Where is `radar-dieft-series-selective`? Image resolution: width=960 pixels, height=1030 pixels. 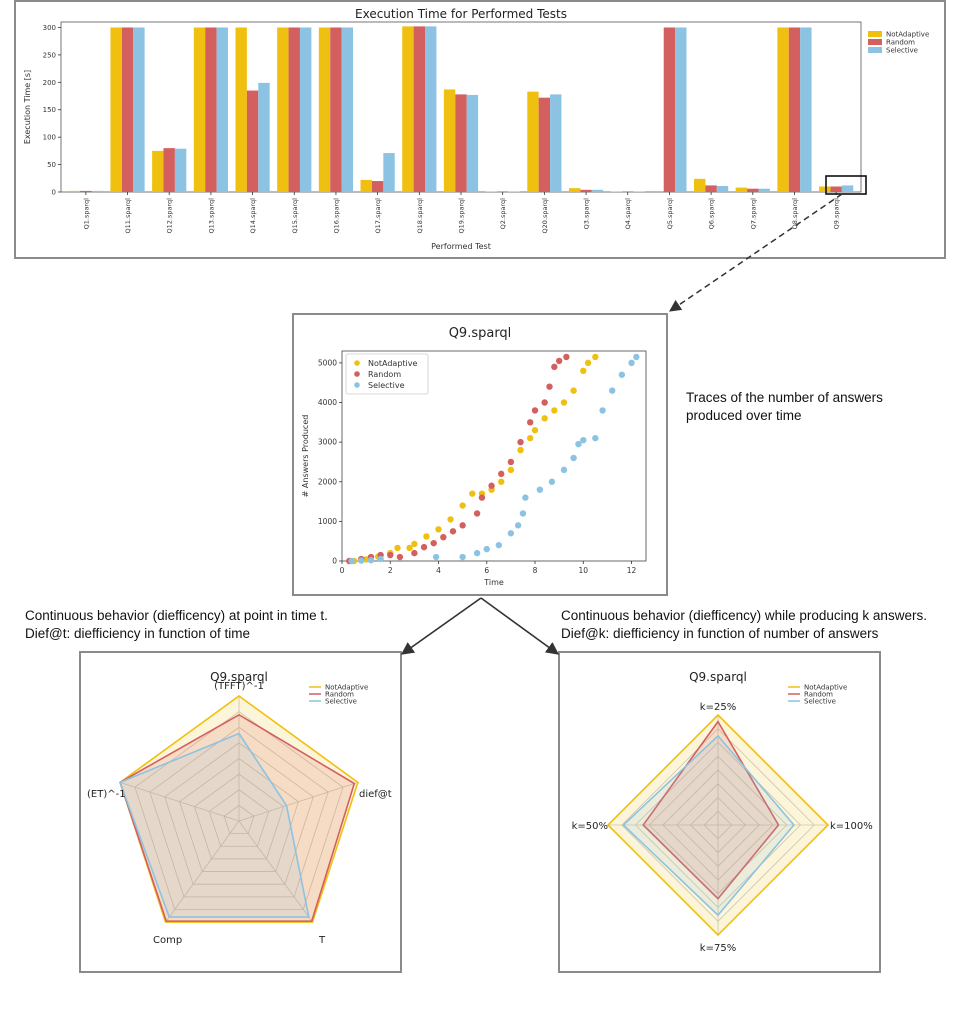
radar-dieft-series-selective is located at coordinates (214, 825).